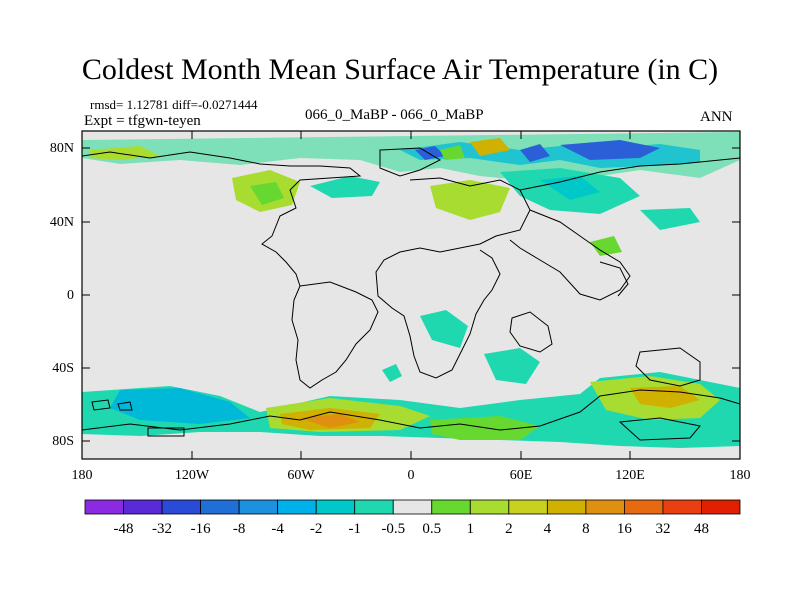 The image size is (800, 600). I want to click on asia-cyan-core, so click(570, 188).